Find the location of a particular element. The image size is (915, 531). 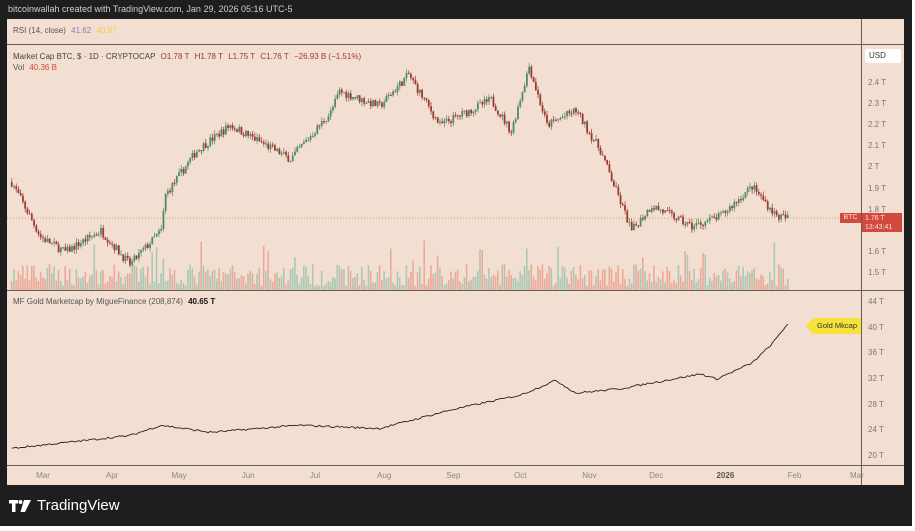

ohlc-change: −26.93 B (−1.51%) is located at coordinates (327, 56).